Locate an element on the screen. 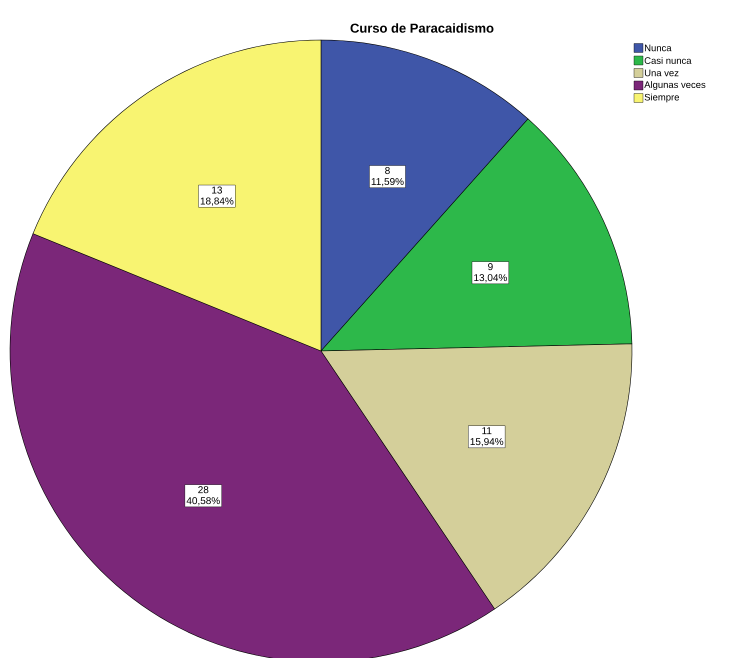 This screenshot has width=751, height=658. chart-title: Curso de Paracaidismo is located at coordinates (422, 28).